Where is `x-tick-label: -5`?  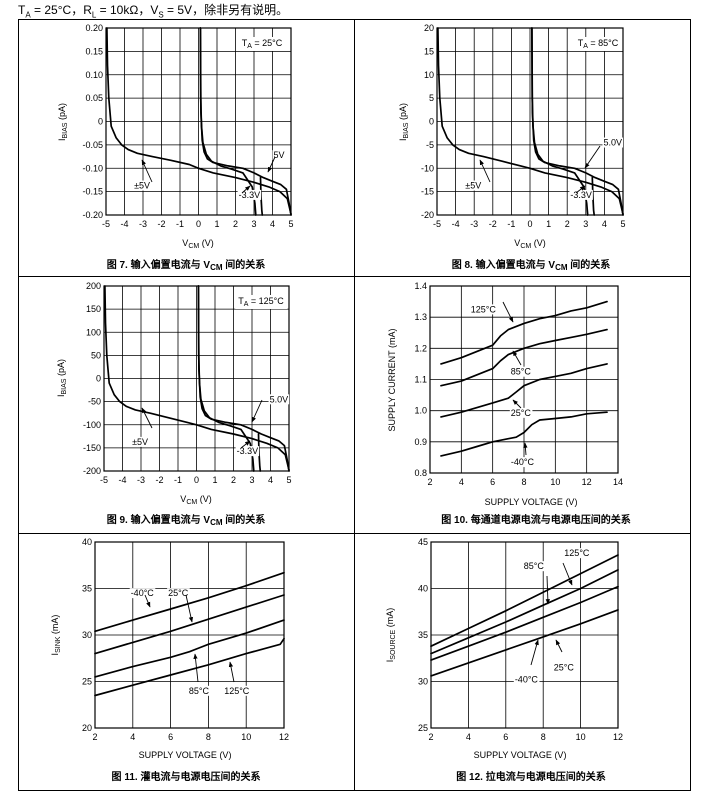 x-tick-label: -5 is located at coordinates (437, 224).